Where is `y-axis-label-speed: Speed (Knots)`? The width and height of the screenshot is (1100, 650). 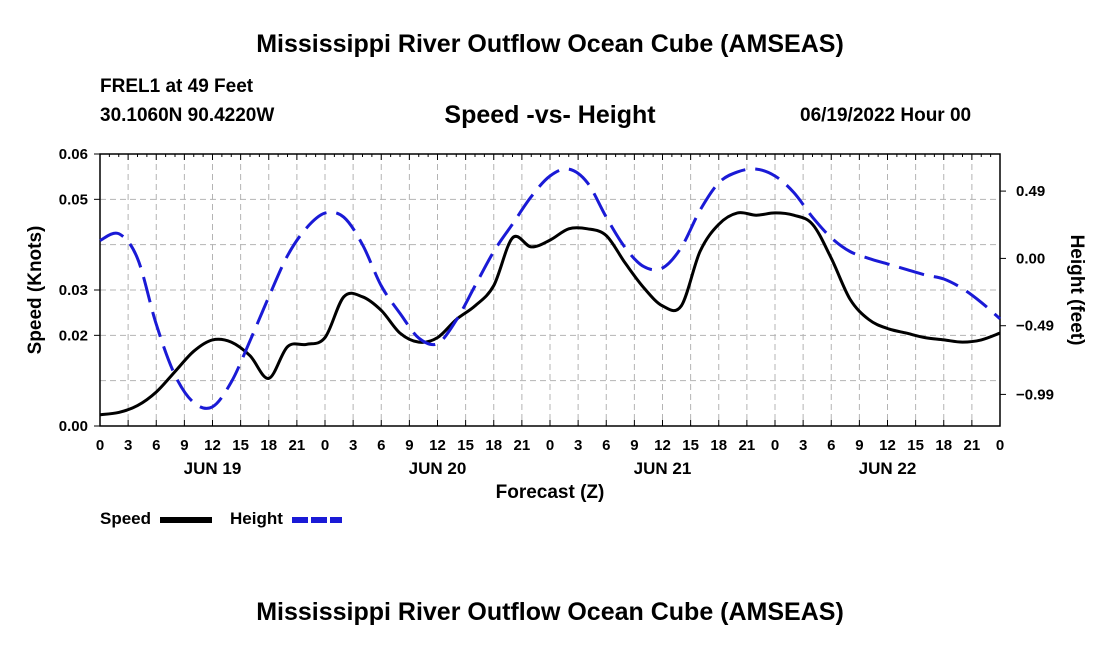
y-axis-label-speed: Speed (Knots) is located at coordinates (35, 290).